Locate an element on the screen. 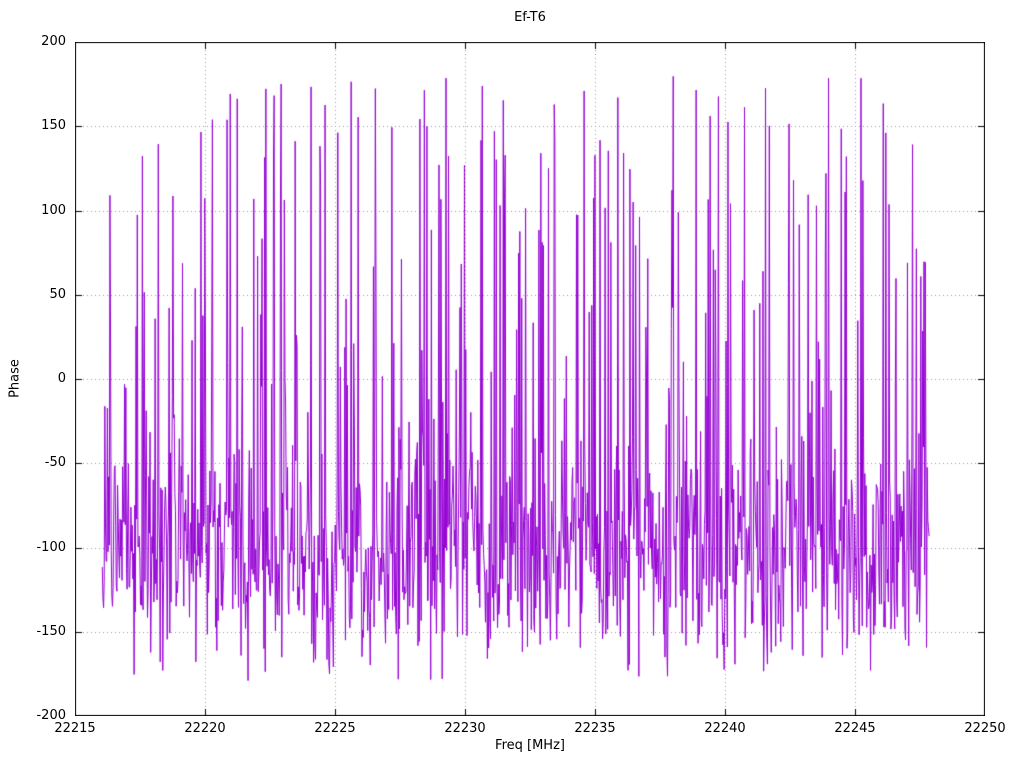 Image resolution: width=1024 pixels, height=768 pixels. y-tick-label: 200 is located at coordinates (53, 41).